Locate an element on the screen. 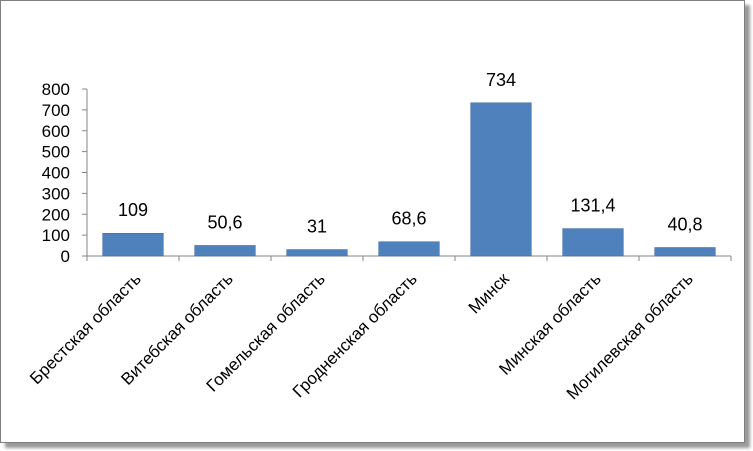  data-label: 50,6 is located at coordinates (224, 222).